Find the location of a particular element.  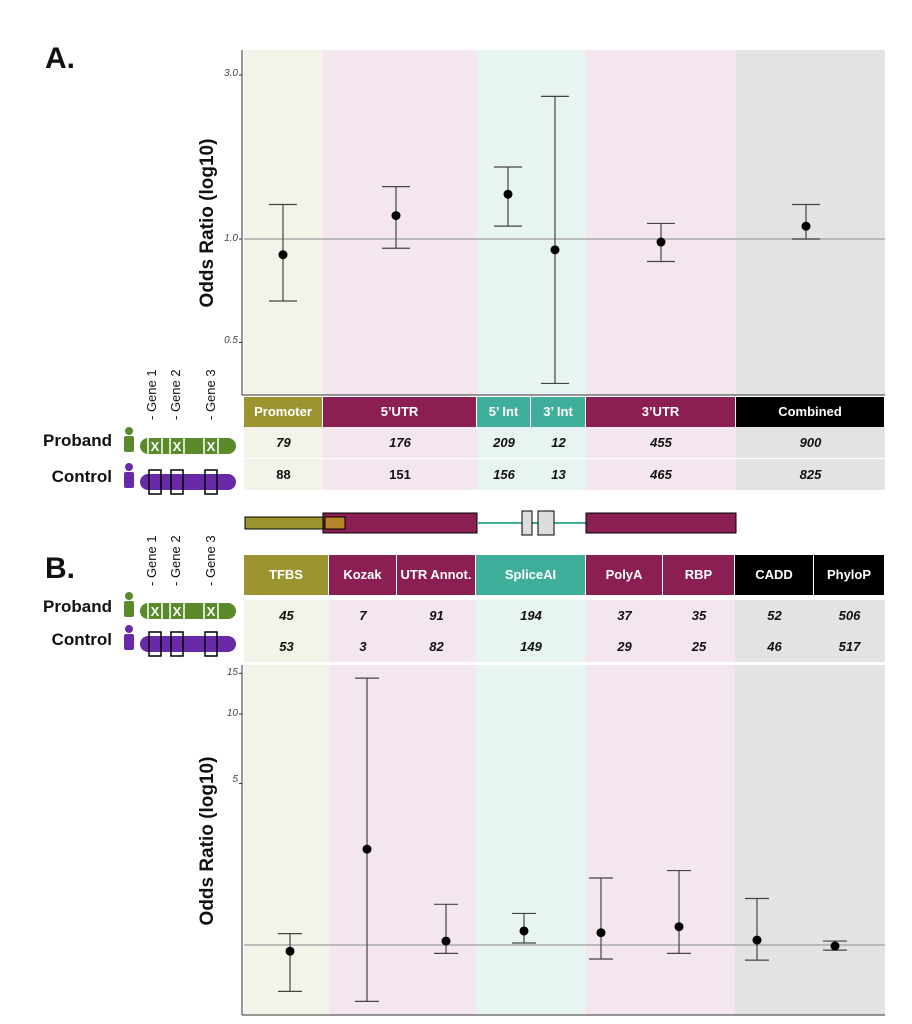

panel-a-ytick: 0.5 is located at coordinates (231, 340).